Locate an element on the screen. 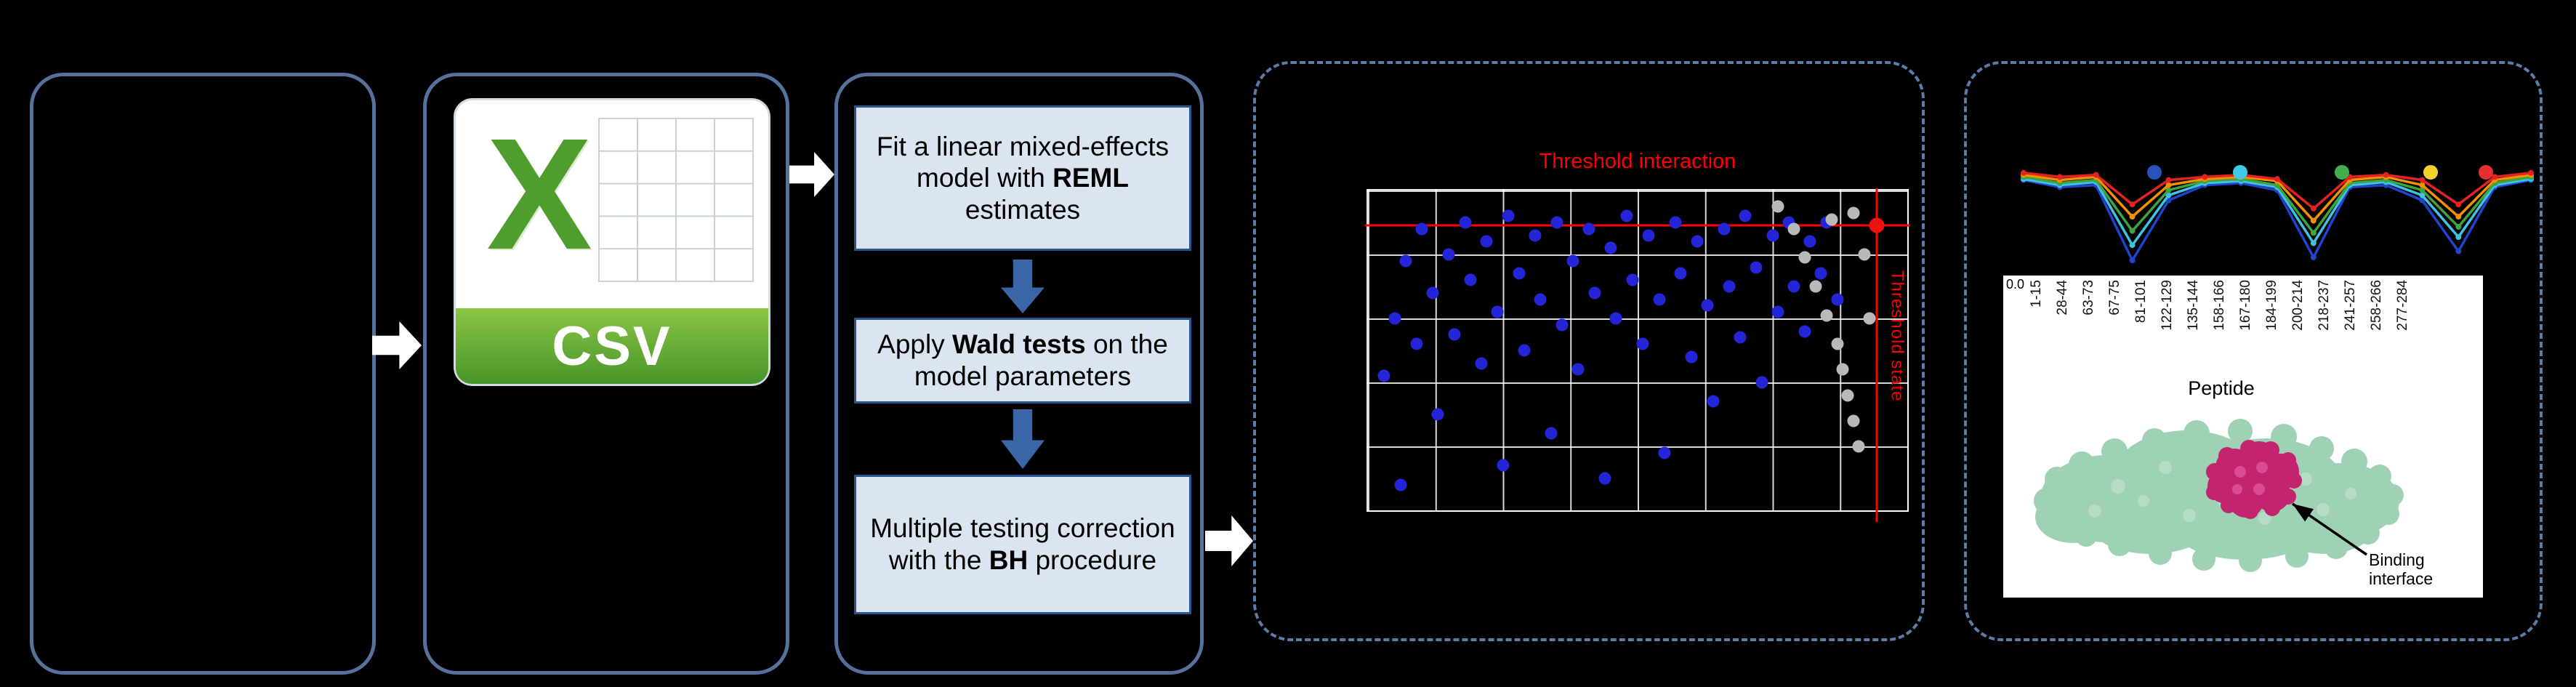  threshold-vline is located at coordinates (1876, 355).